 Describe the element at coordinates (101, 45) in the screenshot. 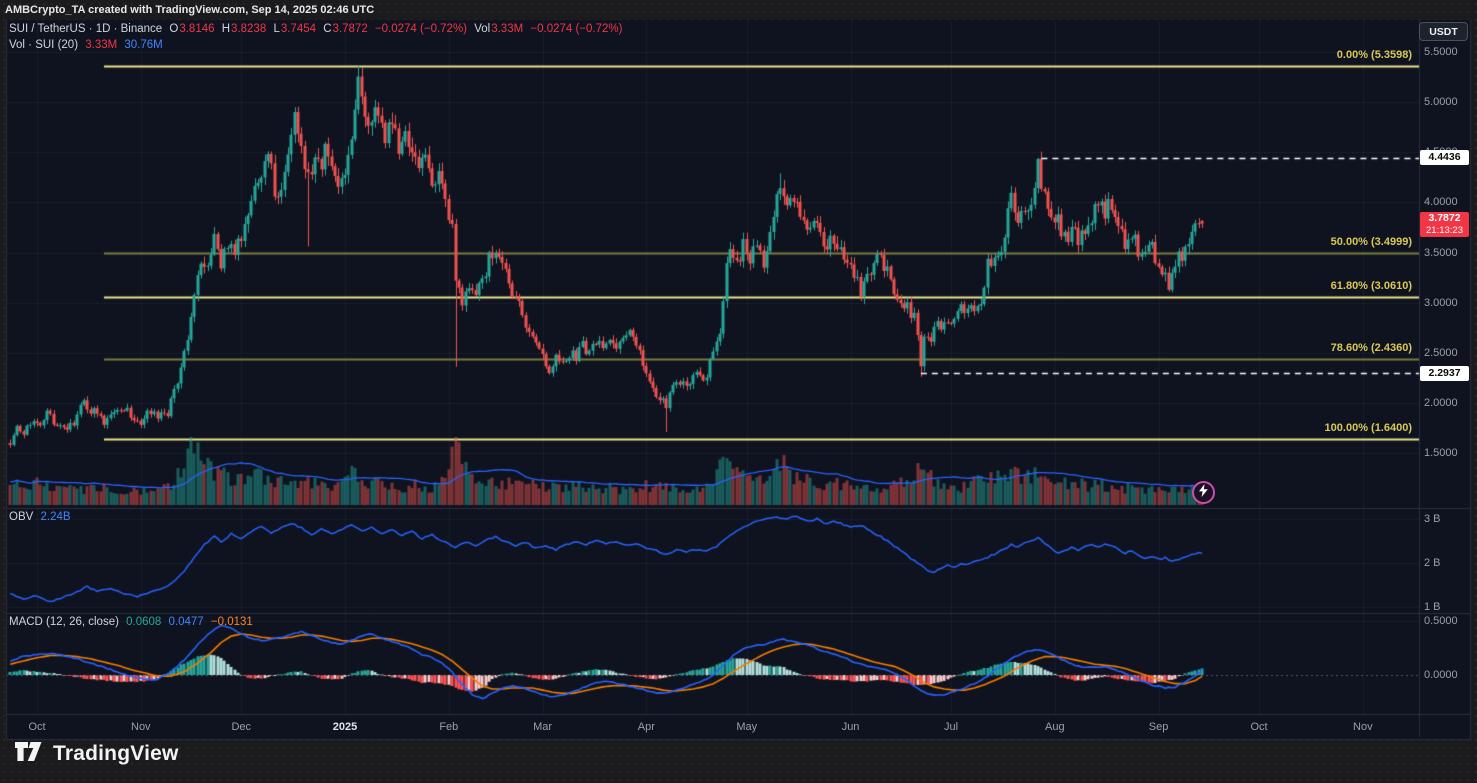

I see `volume-indicator-value: 3.33M` at that location.